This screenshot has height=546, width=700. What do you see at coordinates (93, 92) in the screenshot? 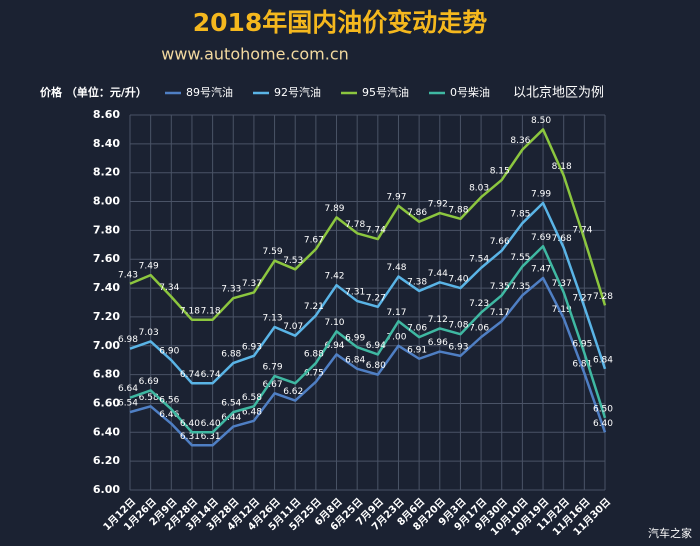
I see `y-axis-label: 价格 （单位：元/升）` at bounding box center [93, 92].